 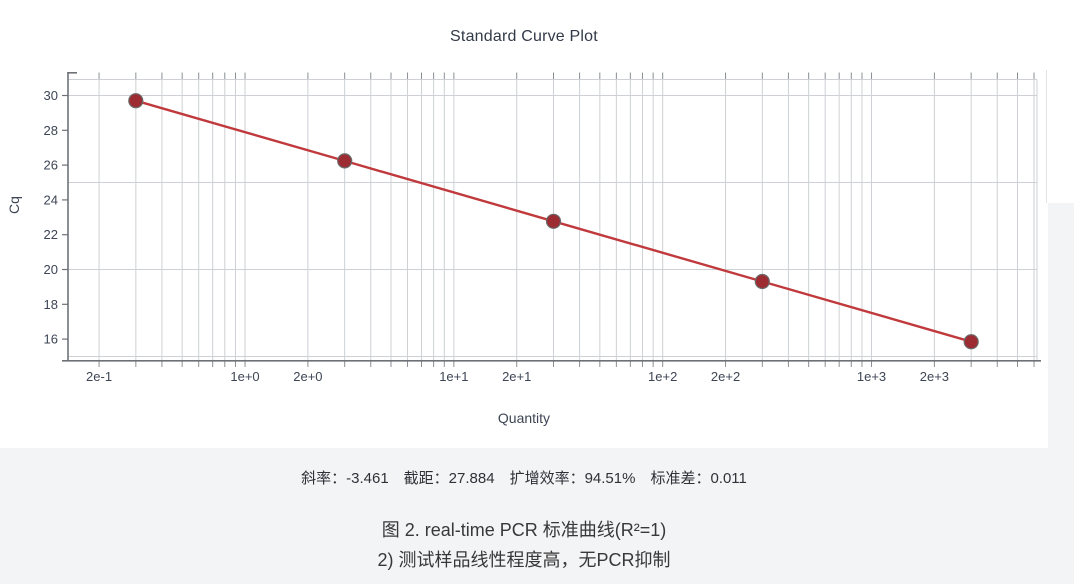 I want to click on background-patch, so click(x=1061, y=101).